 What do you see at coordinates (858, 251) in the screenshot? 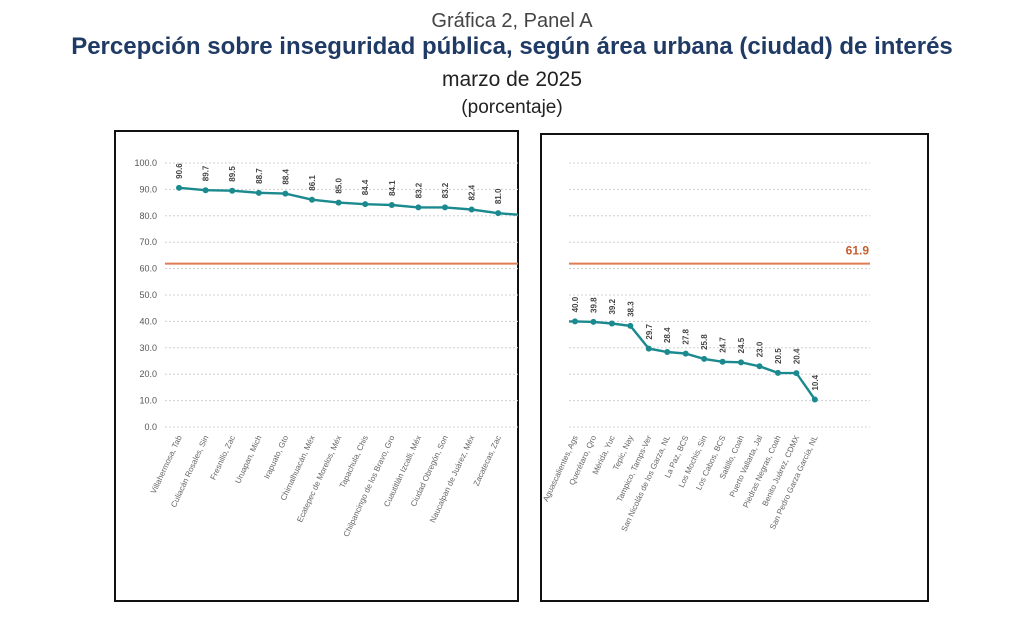
I see `reference-line-label: 61.9` at bounding box center [858, 251].